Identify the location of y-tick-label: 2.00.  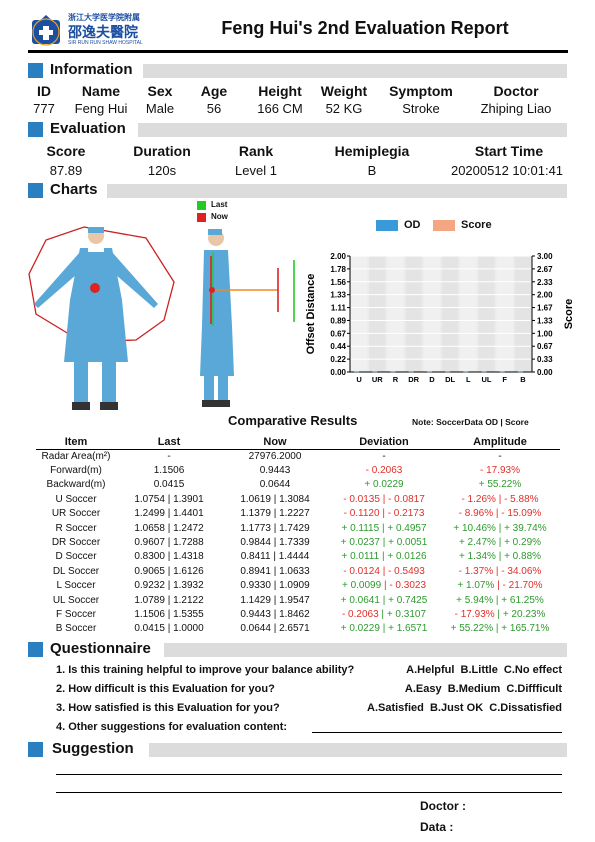
(338, 256).